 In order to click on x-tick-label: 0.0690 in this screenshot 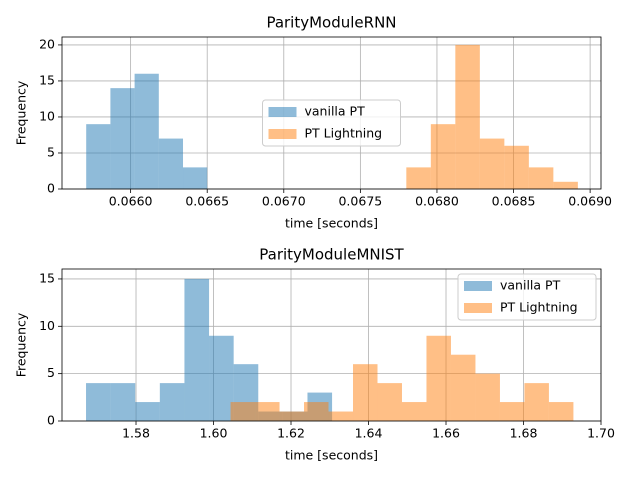, I will do `click(590, 201)`.